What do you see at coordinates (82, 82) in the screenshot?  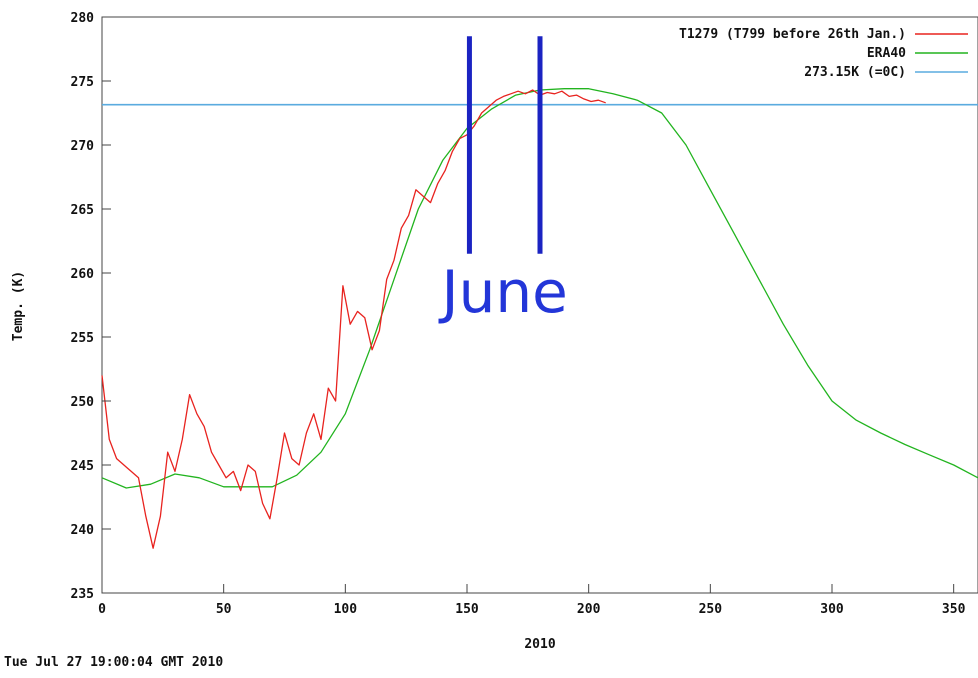 I see `y-tick-label: 275` at bounding box center [82, 82].